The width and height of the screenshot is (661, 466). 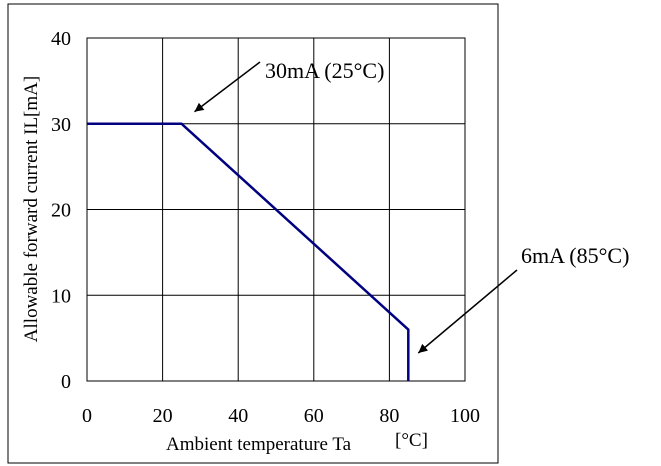 I want to click on x-tick-label-40: 40, so click(x=238, y=416).